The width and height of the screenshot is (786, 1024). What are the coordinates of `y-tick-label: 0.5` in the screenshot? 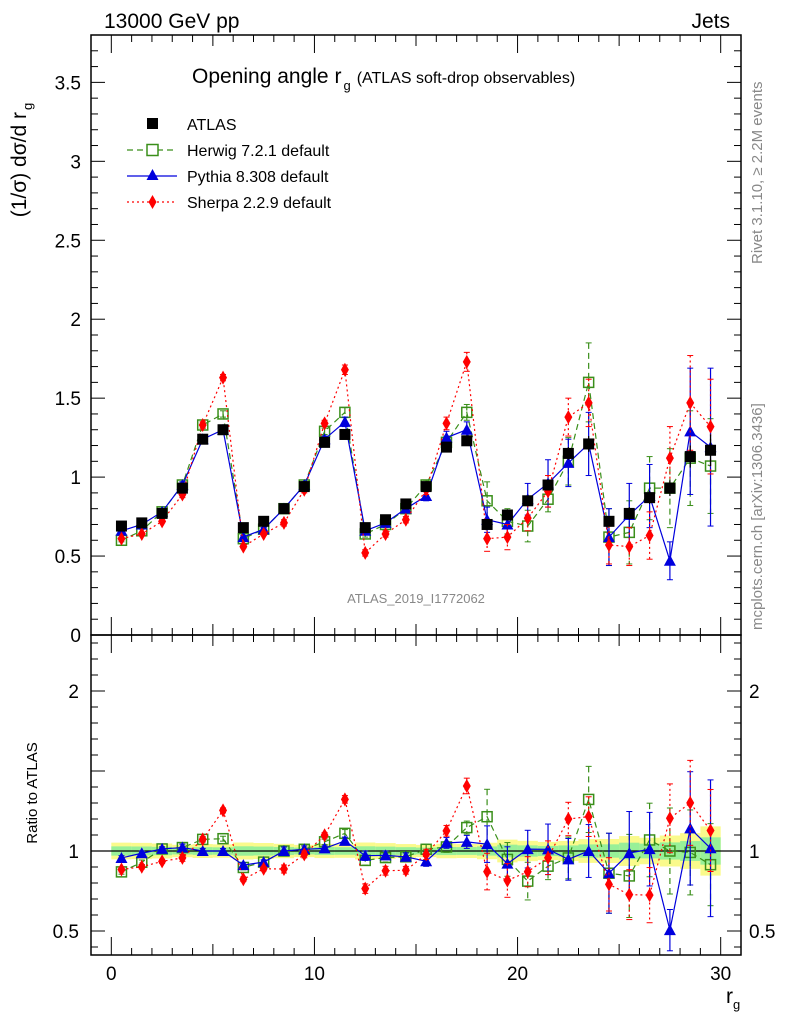 It's located at (68, 557).